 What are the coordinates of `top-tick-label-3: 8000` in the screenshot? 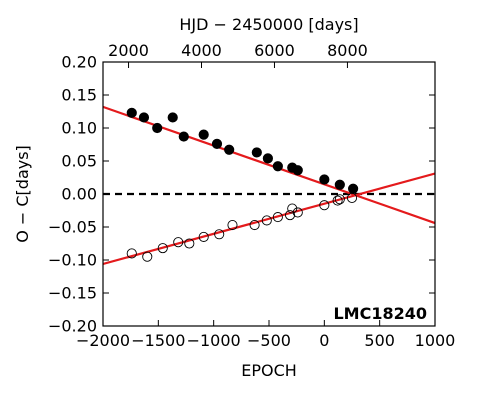 It's located at (347, 50).